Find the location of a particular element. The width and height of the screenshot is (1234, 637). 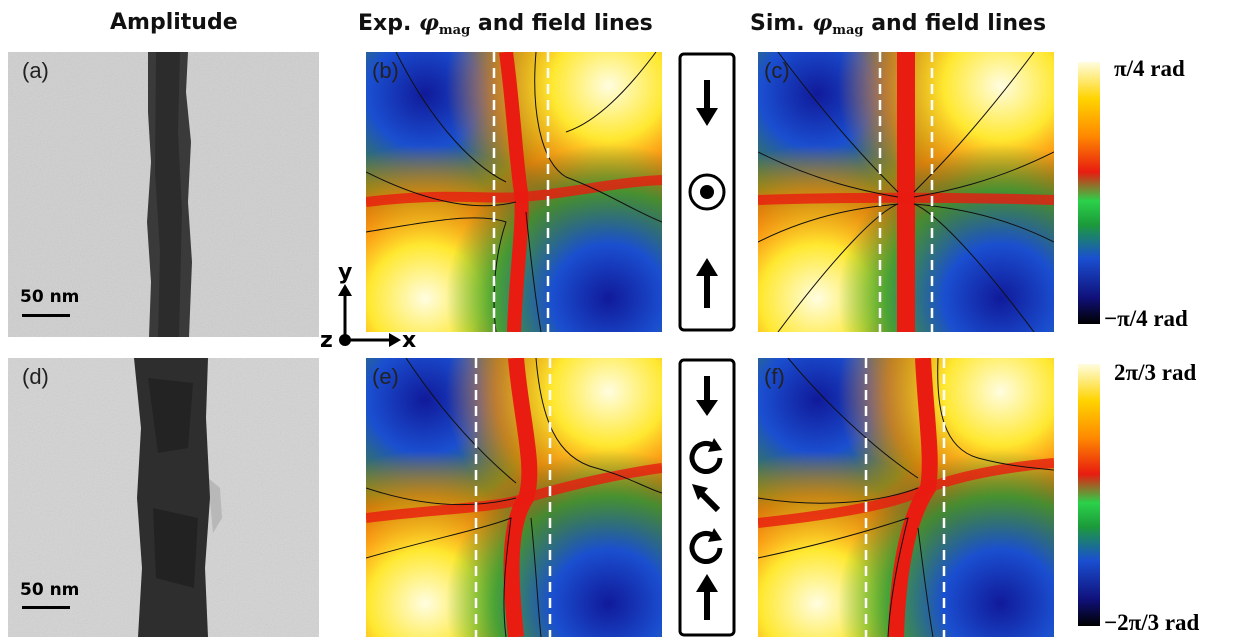

phase-map-sim-top: (c) is located at coordinates (906, 192).